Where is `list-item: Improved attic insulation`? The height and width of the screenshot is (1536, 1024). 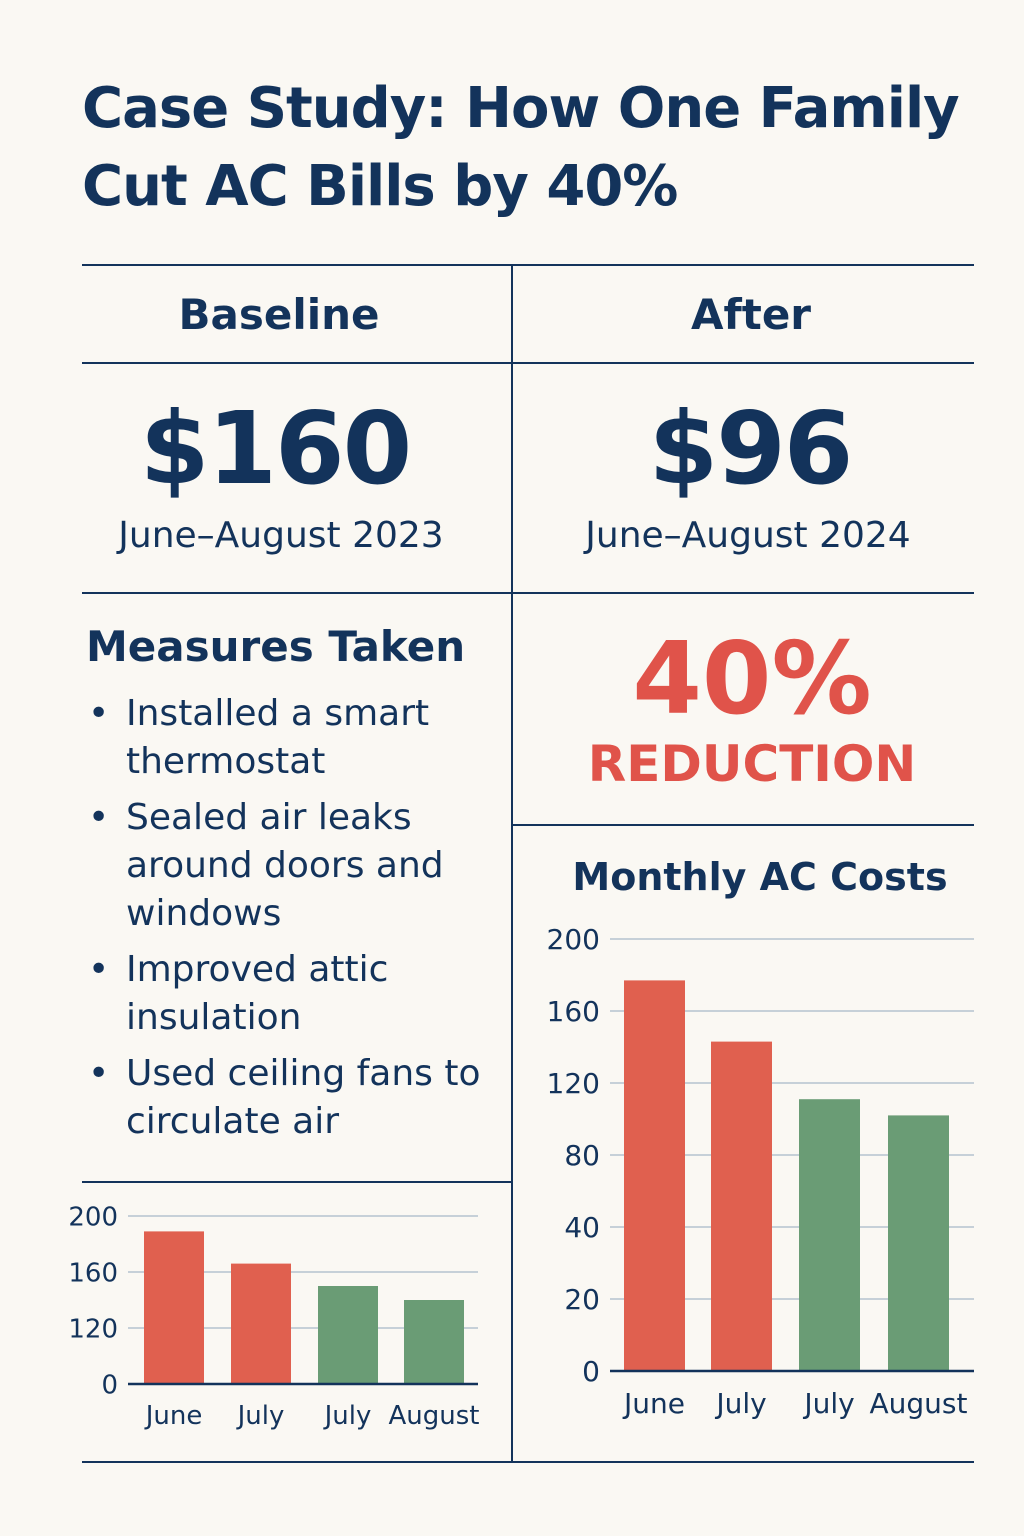 list-item: Improved attic insulation is located at coordinates (288, 994).